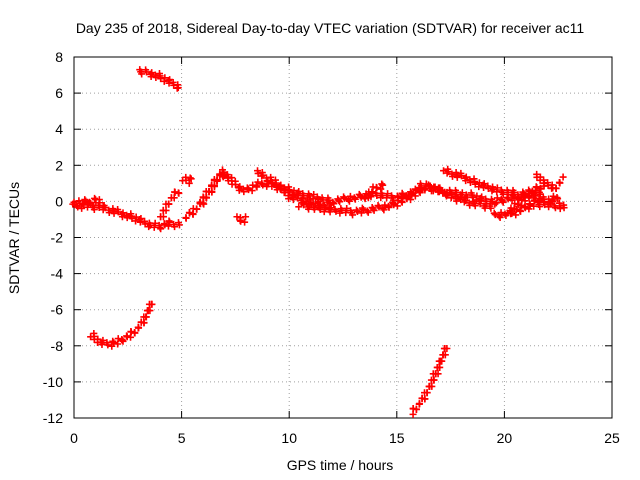 This screenshot has width=640, height=480. Describe the element at coordinates (14, 238) in the screenshot. I see `y-axis-label: SDTVAR / TECUs` at that location.